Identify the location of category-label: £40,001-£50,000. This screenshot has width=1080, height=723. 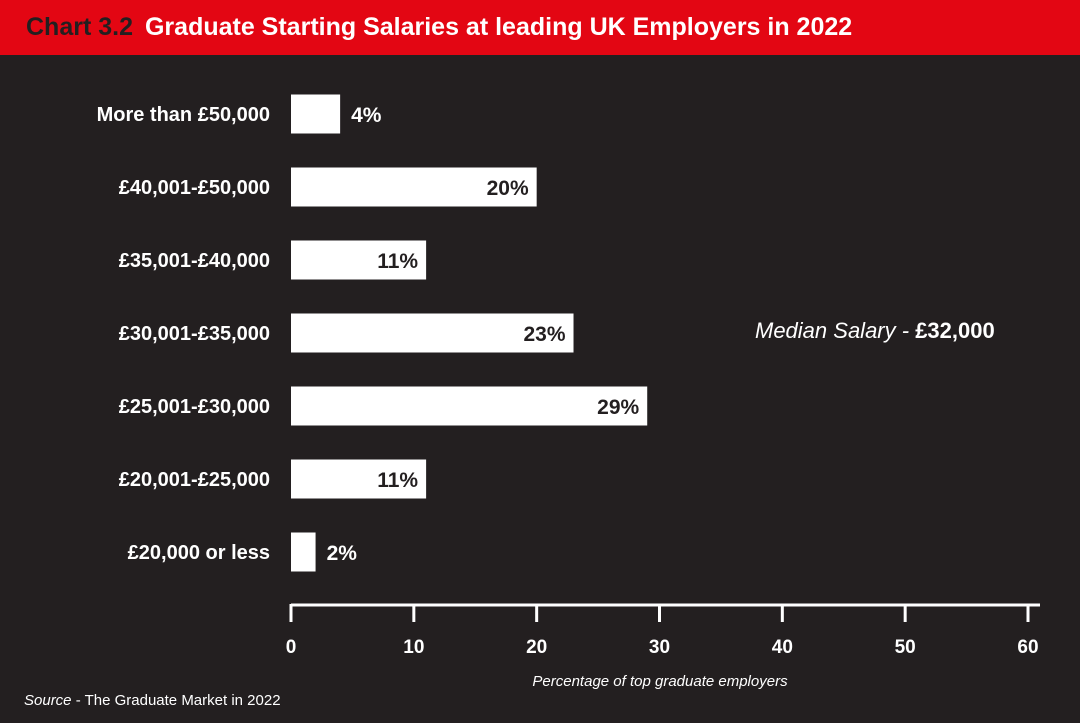
(194, 188).